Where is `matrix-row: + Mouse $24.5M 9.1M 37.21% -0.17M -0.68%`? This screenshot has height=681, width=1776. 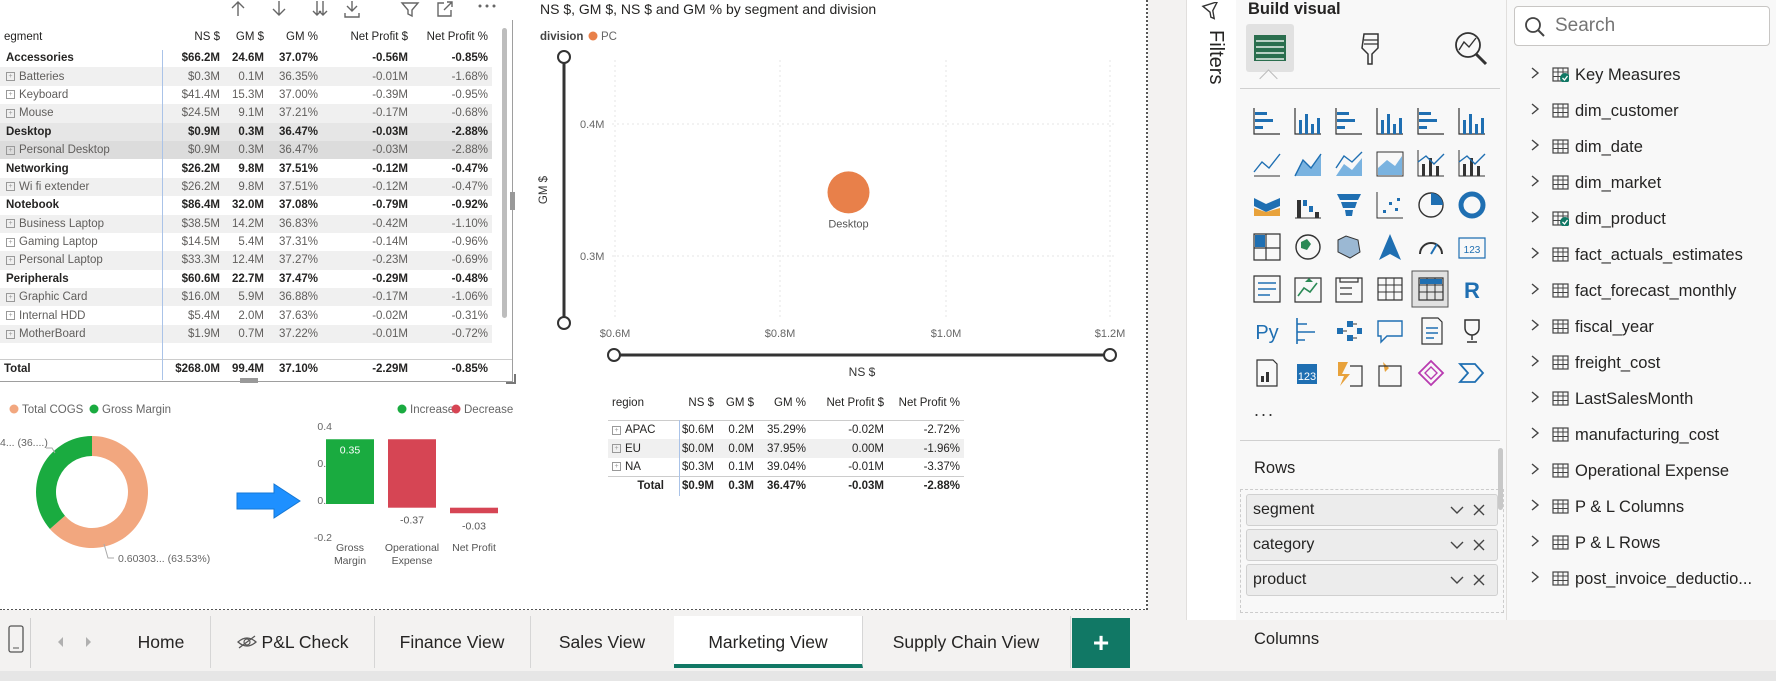
matrix-row: + Mouse $24.5M 9.1M 37.21% -0.17M -0.68% is located at coordinates (246, 113).